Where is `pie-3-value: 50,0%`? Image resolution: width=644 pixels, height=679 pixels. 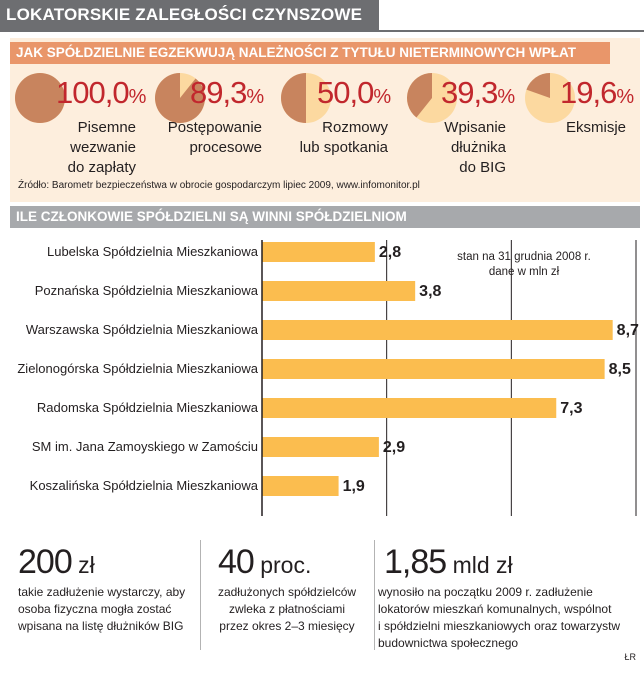 pie-3-value: 50,0% is located at coordinates (354, 95).